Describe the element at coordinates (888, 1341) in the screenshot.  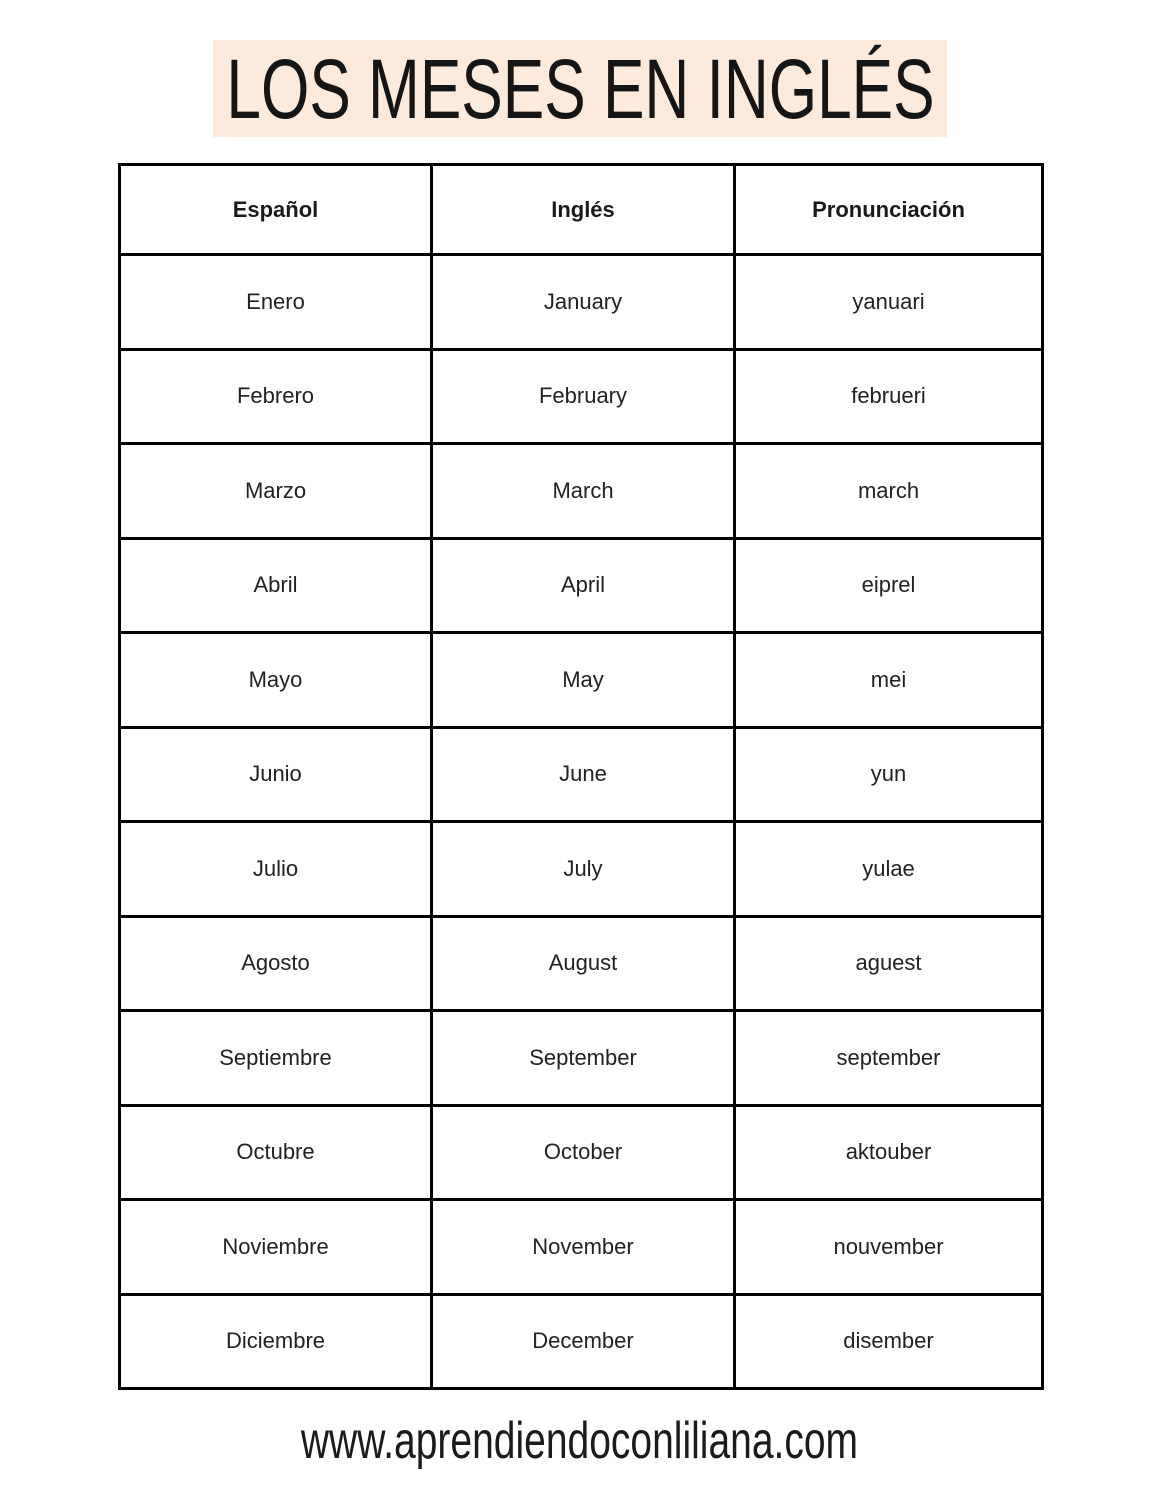
I see `table-cell: disember` at that location.